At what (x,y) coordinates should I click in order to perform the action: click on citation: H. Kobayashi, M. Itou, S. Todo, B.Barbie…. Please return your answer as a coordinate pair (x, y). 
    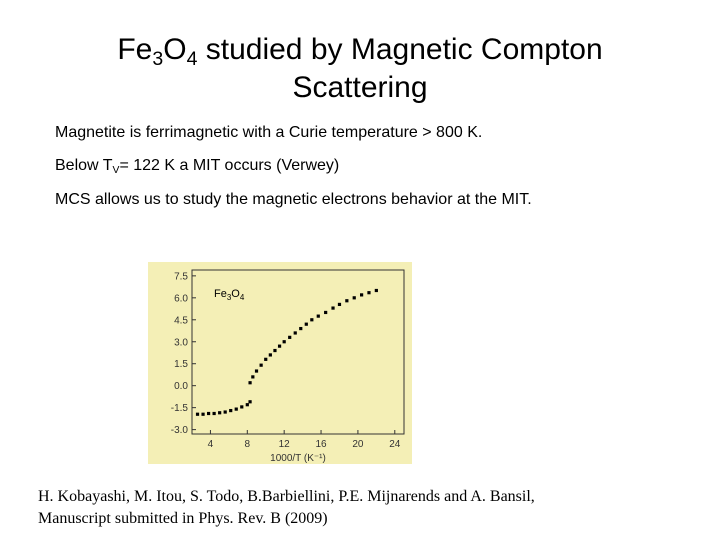
    Looking at the image, I should click on (286, 496).